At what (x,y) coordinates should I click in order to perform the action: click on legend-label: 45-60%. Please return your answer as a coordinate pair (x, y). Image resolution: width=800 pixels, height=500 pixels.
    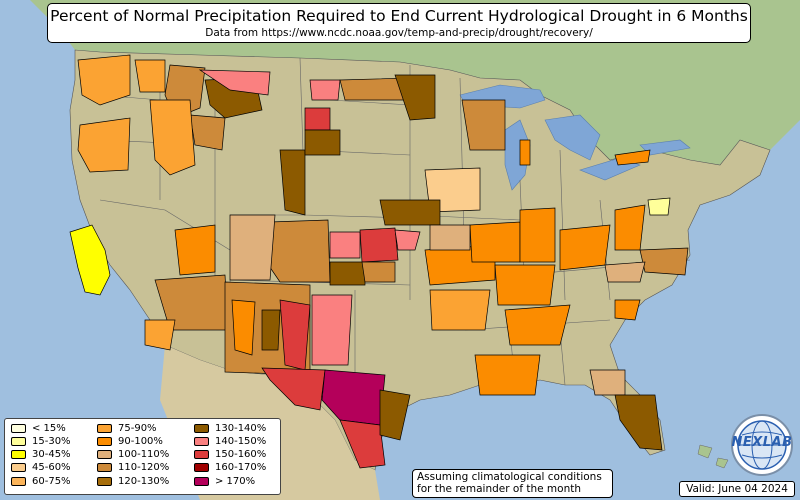
    Looking at the image, I should click on (51, 467).